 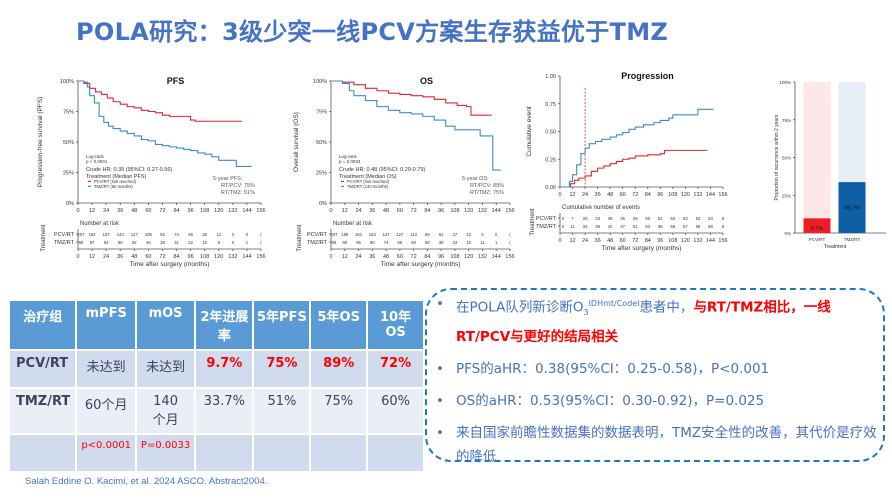 What do you see at coordinates (610, 241) in the screenshot?
I see `risk-x-tick-label: 48` at bounding box center [610, 241].